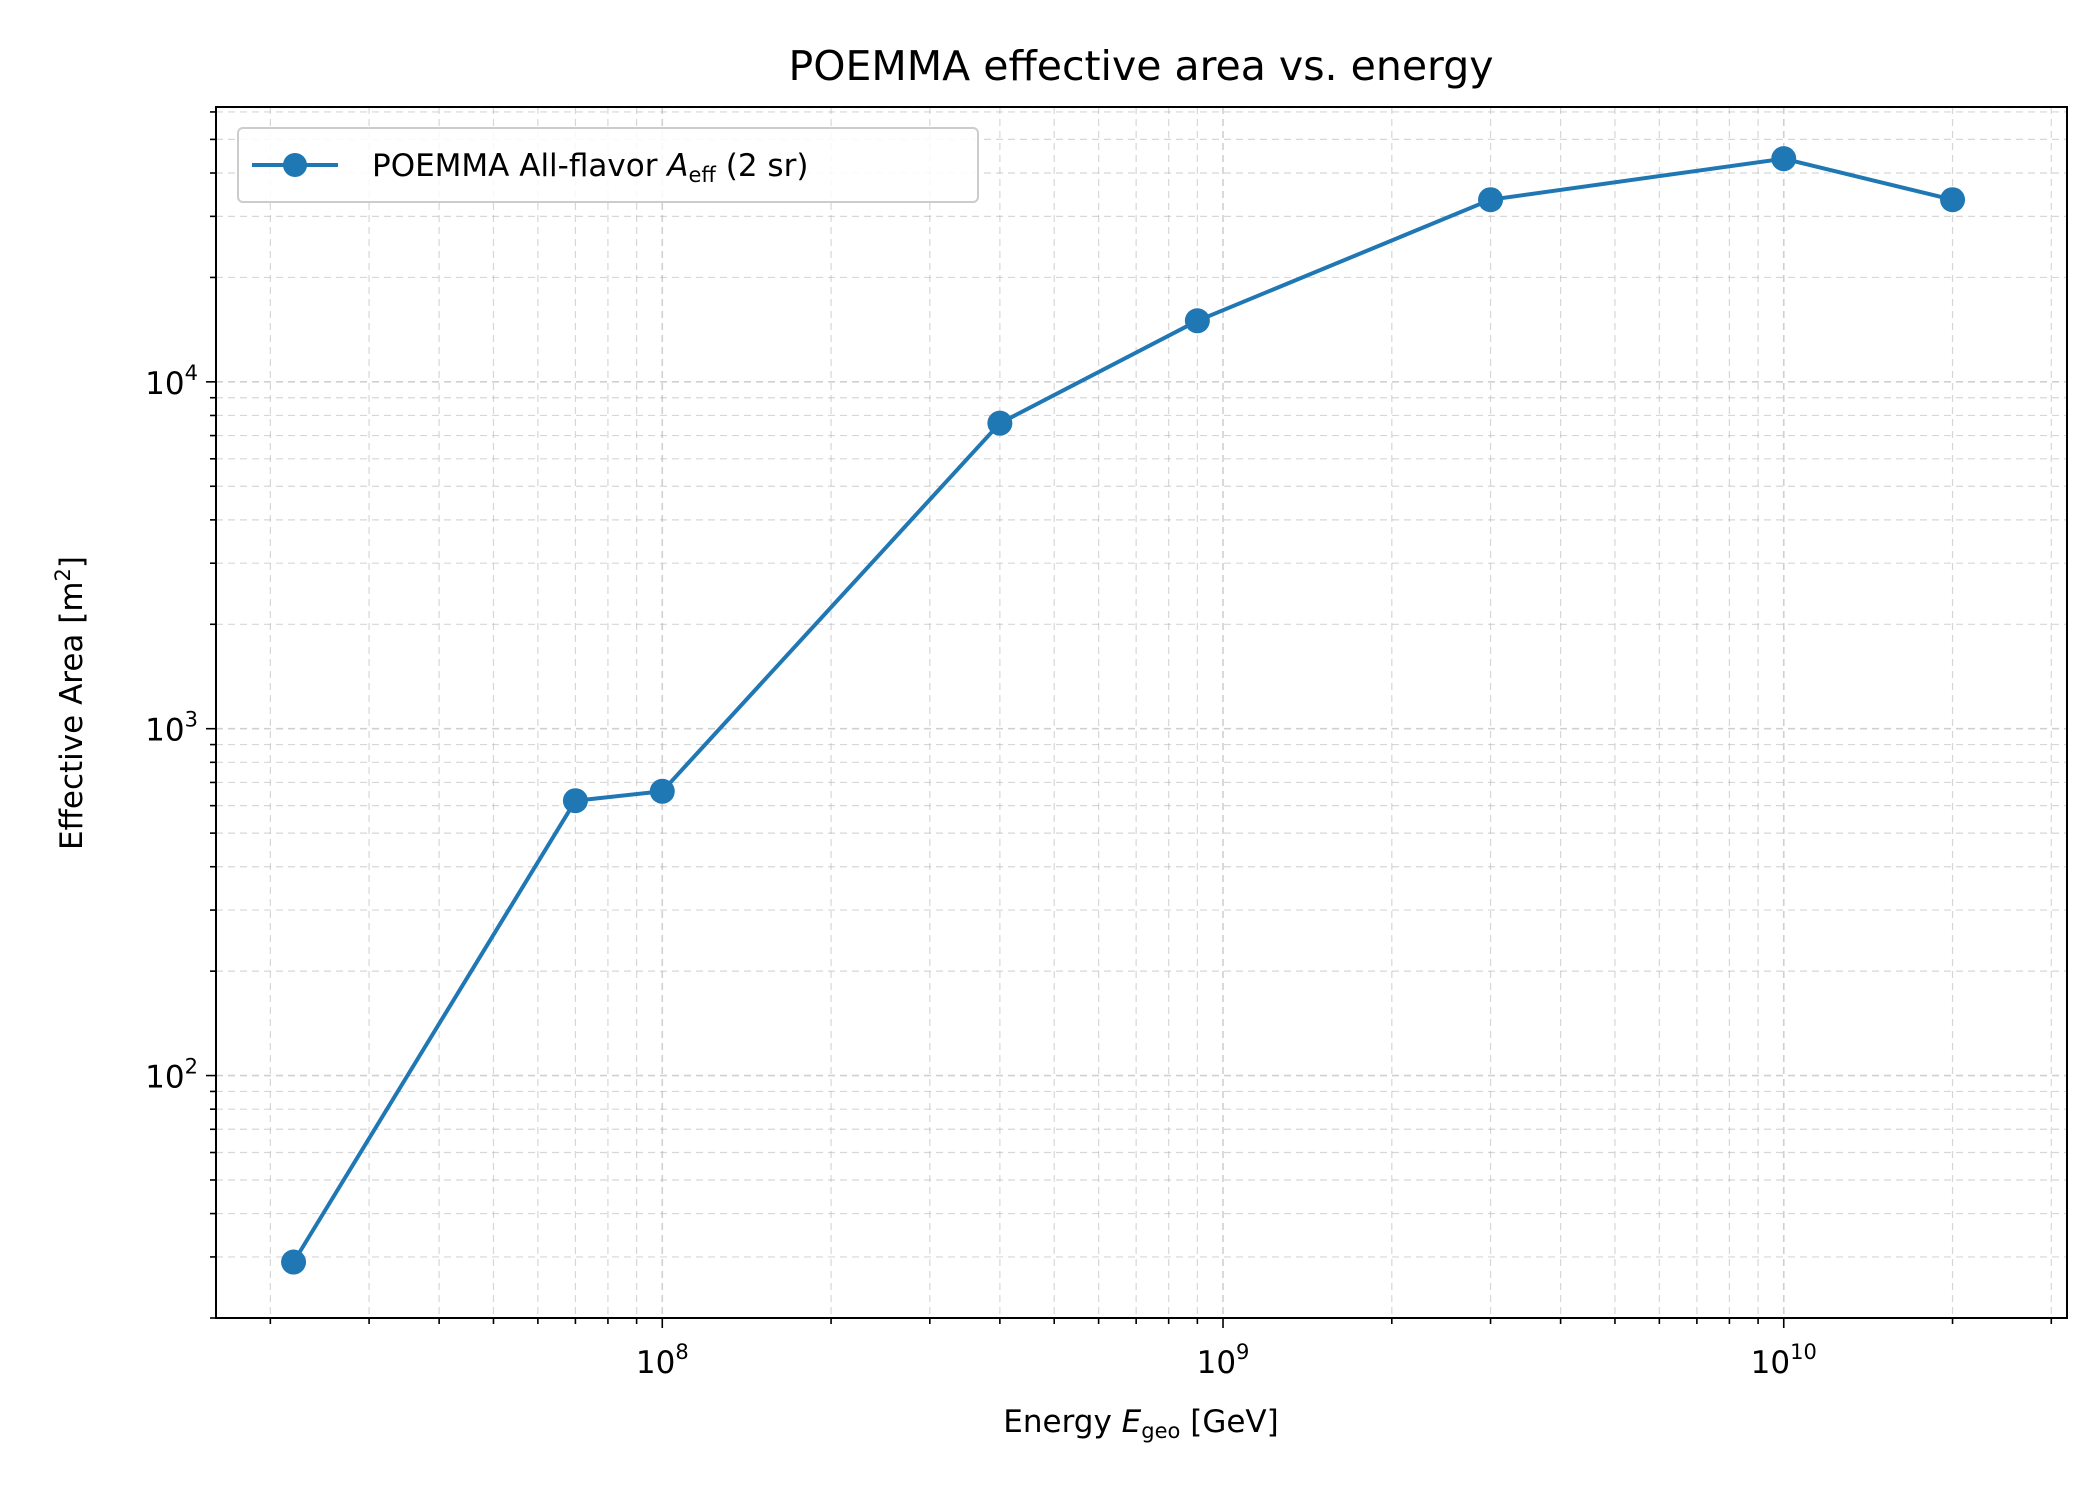 The width and height of the screenshot is (2100, 1500). I want to click on x-axis-label: Energy Egeo [GeV], so click(1140, 1423).